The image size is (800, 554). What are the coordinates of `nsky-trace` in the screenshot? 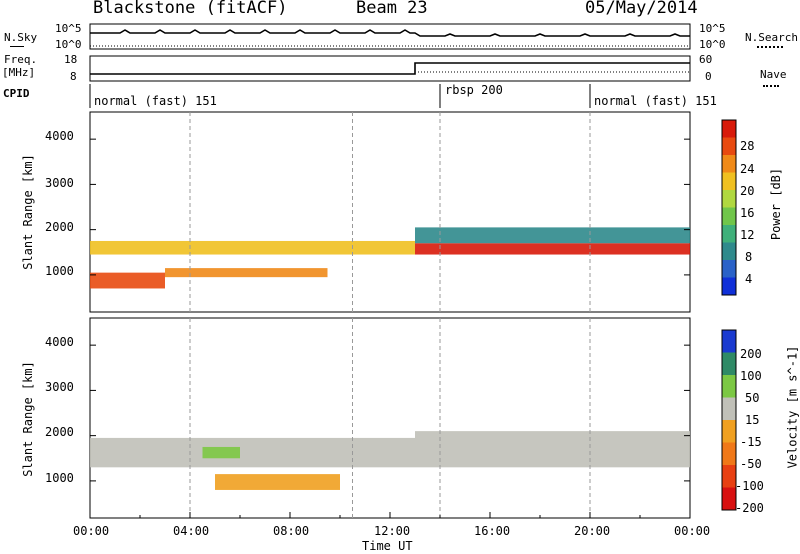 It's located at (390, 33).